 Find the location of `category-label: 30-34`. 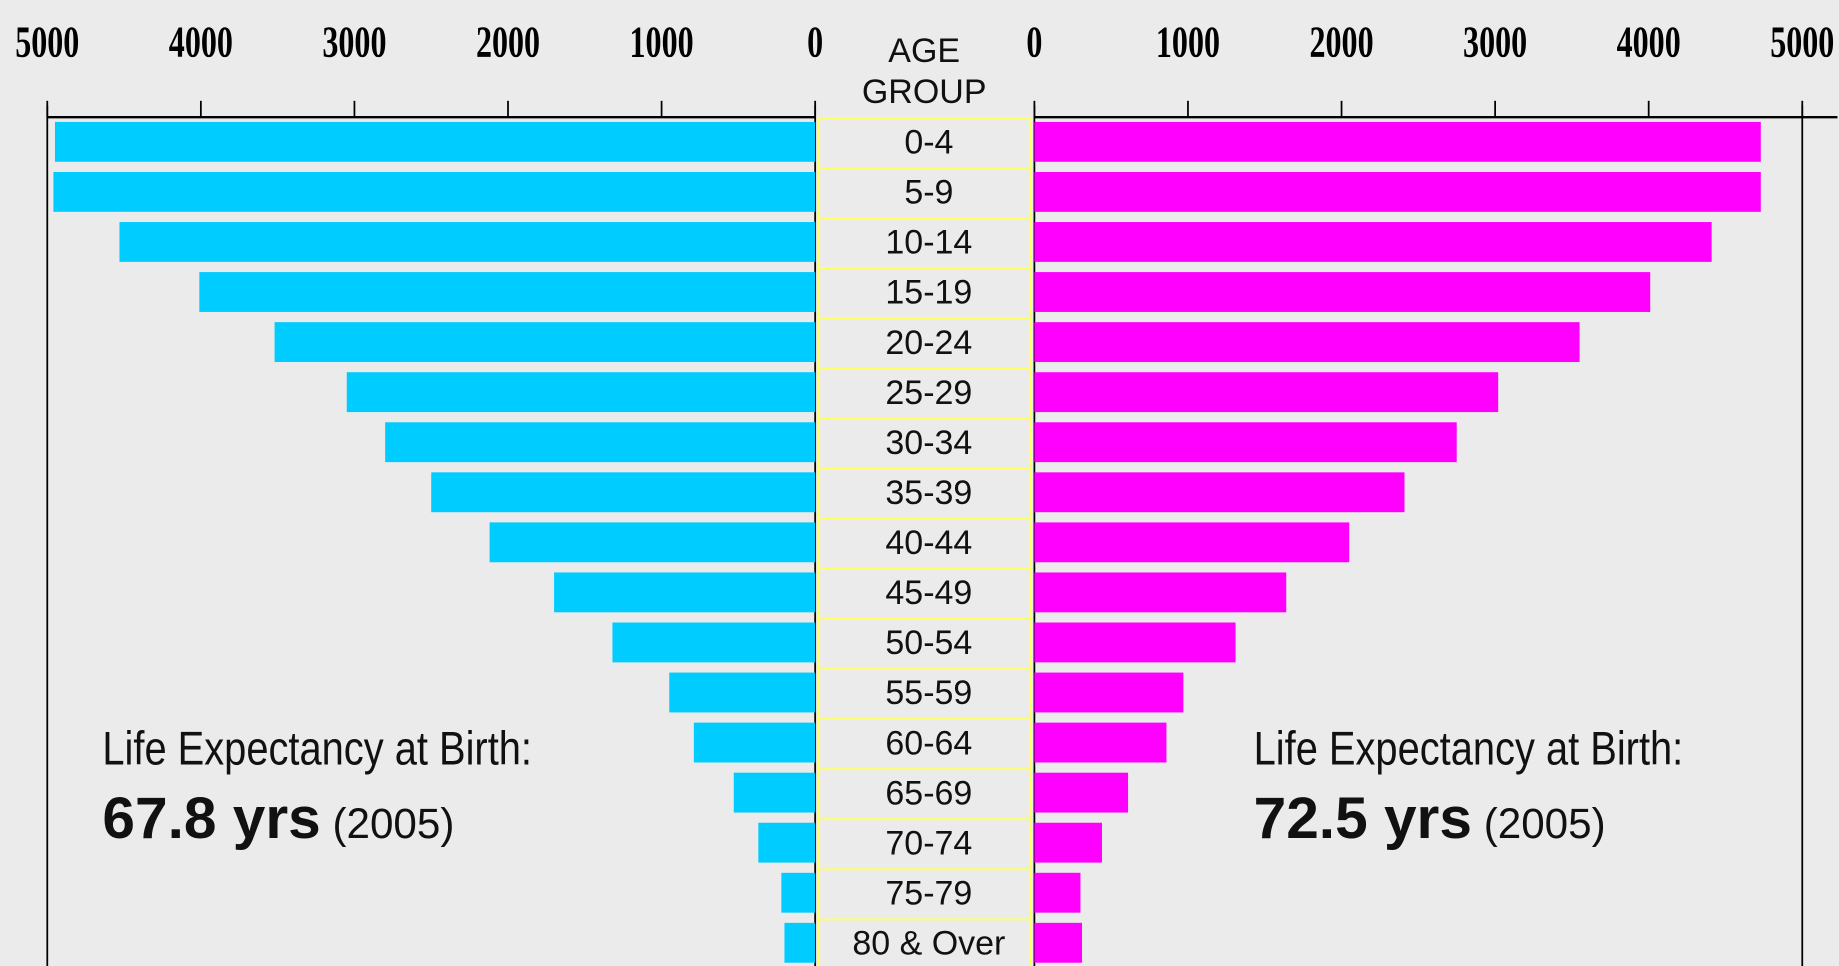

category-label: 30-34 is located at coordinates (928, 443).